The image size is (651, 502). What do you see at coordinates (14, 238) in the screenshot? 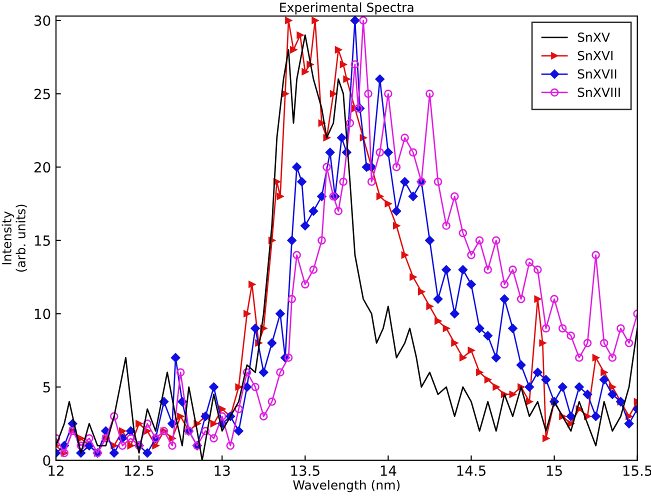
I see `y-axis-title: Intensity (arb. units)` at bounding box center [14, 238].